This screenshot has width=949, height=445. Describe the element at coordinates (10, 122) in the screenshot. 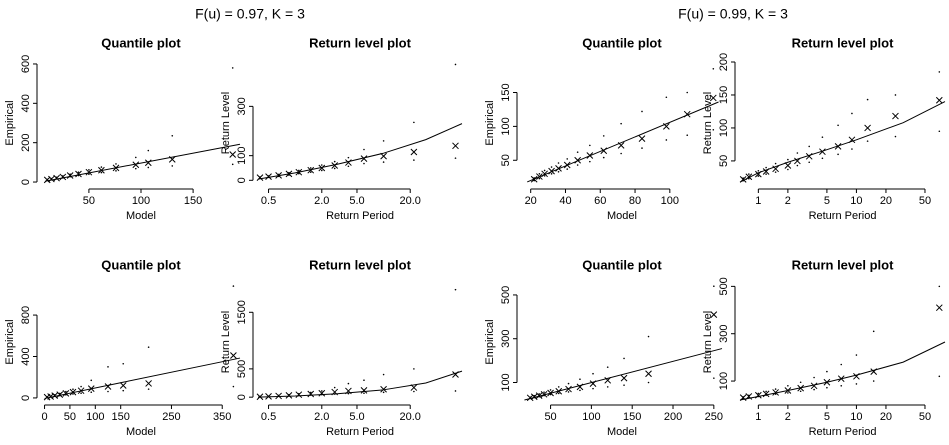

I see `y-axis-label: Empirical` at that location.